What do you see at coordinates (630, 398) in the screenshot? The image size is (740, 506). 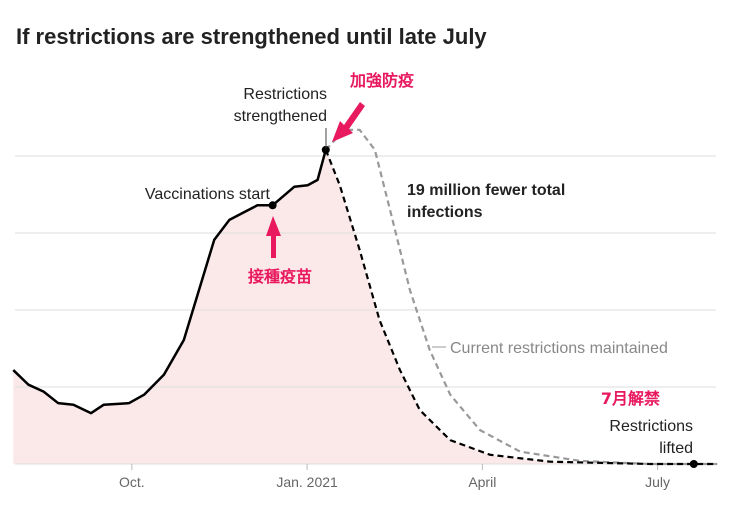 I see `annotation: 7月解禁` at bounding box center [630, 398].